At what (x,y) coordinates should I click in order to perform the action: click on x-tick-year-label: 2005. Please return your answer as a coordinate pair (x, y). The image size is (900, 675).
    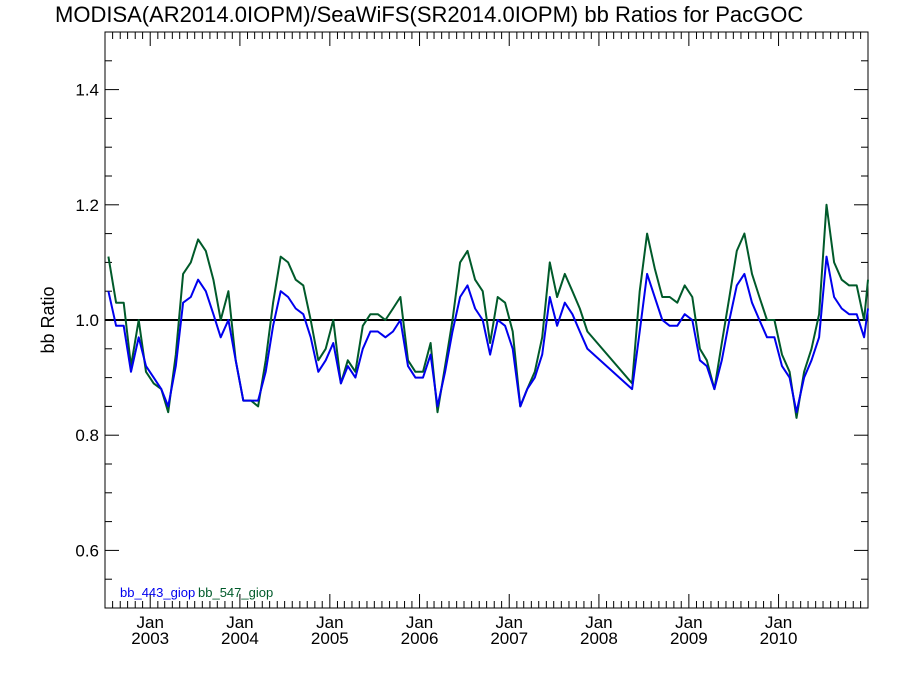
    Looking at the image, I should click on (330, 638).